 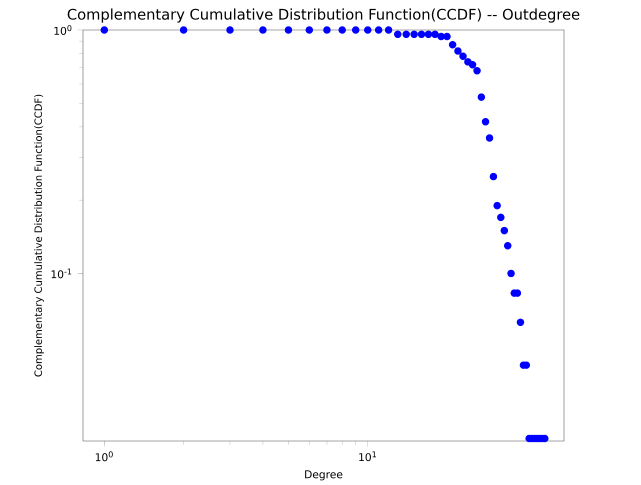 I want to click on x-tick-label: 10$^{1}$, so click(x=367, y=456).